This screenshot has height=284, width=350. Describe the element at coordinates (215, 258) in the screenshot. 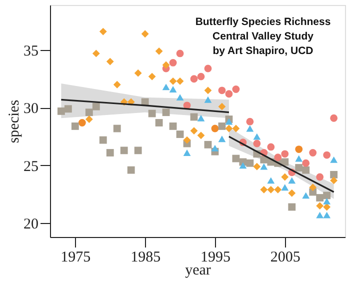

I see `x-tick-label: 1995` at that location.